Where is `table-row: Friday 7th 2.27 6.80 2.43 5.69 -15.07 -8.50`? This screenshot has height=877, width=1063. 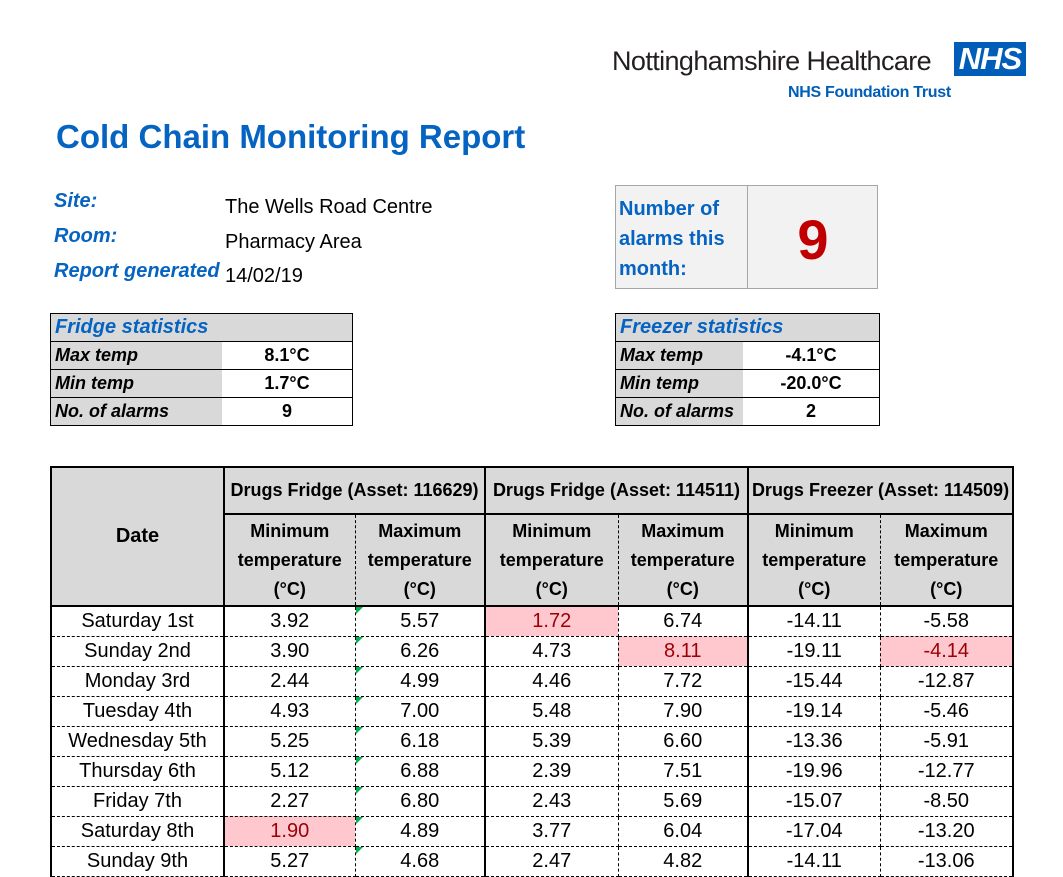
table-row: Friday 7th 2.27 6.80 2.43 5.69 -15.07 -8.50 is located at coordinates (532, 801).